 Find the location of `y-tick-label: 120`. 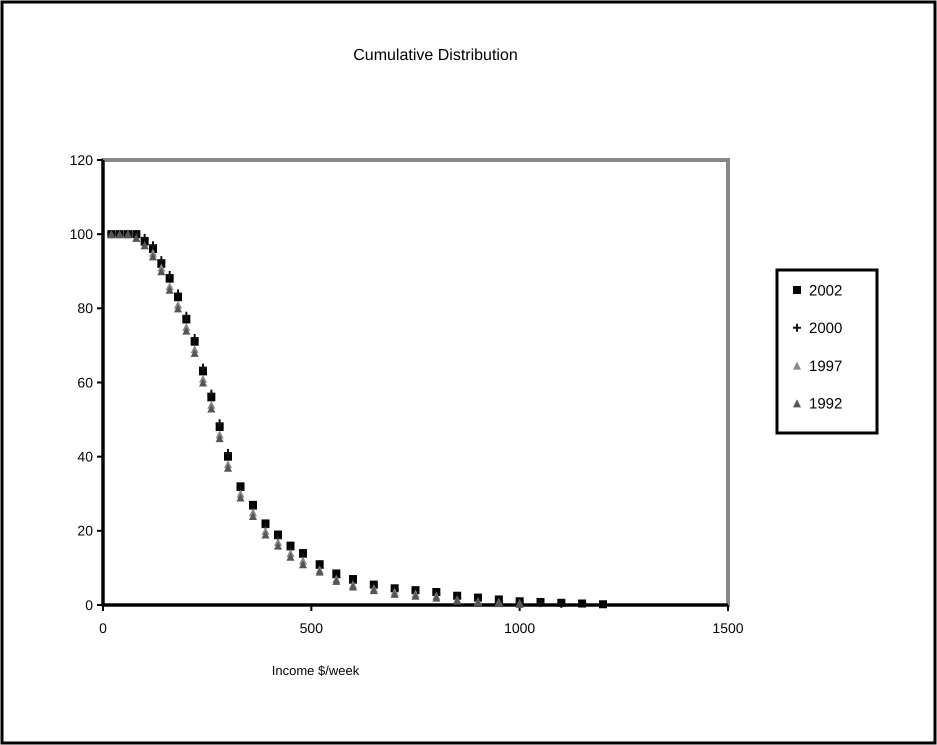

y-tick-label: 120 is located at coordinates (82, 160).